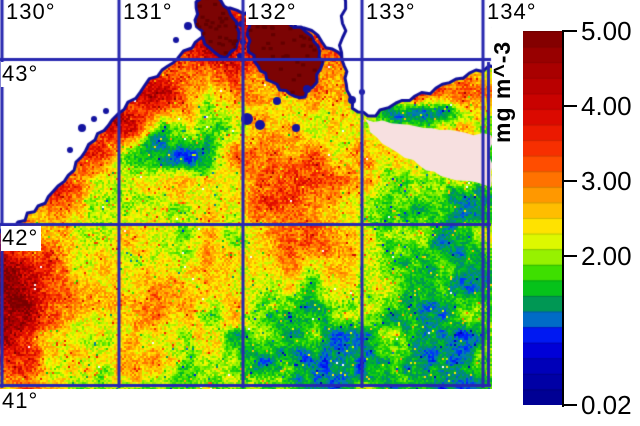 The height and width of the screenshot is (426, 640). What do you see at coordinates (502, 91) in the screenshot?
I see `colorbar-units-label: mg m^-3` at bounding box center [502, 91].